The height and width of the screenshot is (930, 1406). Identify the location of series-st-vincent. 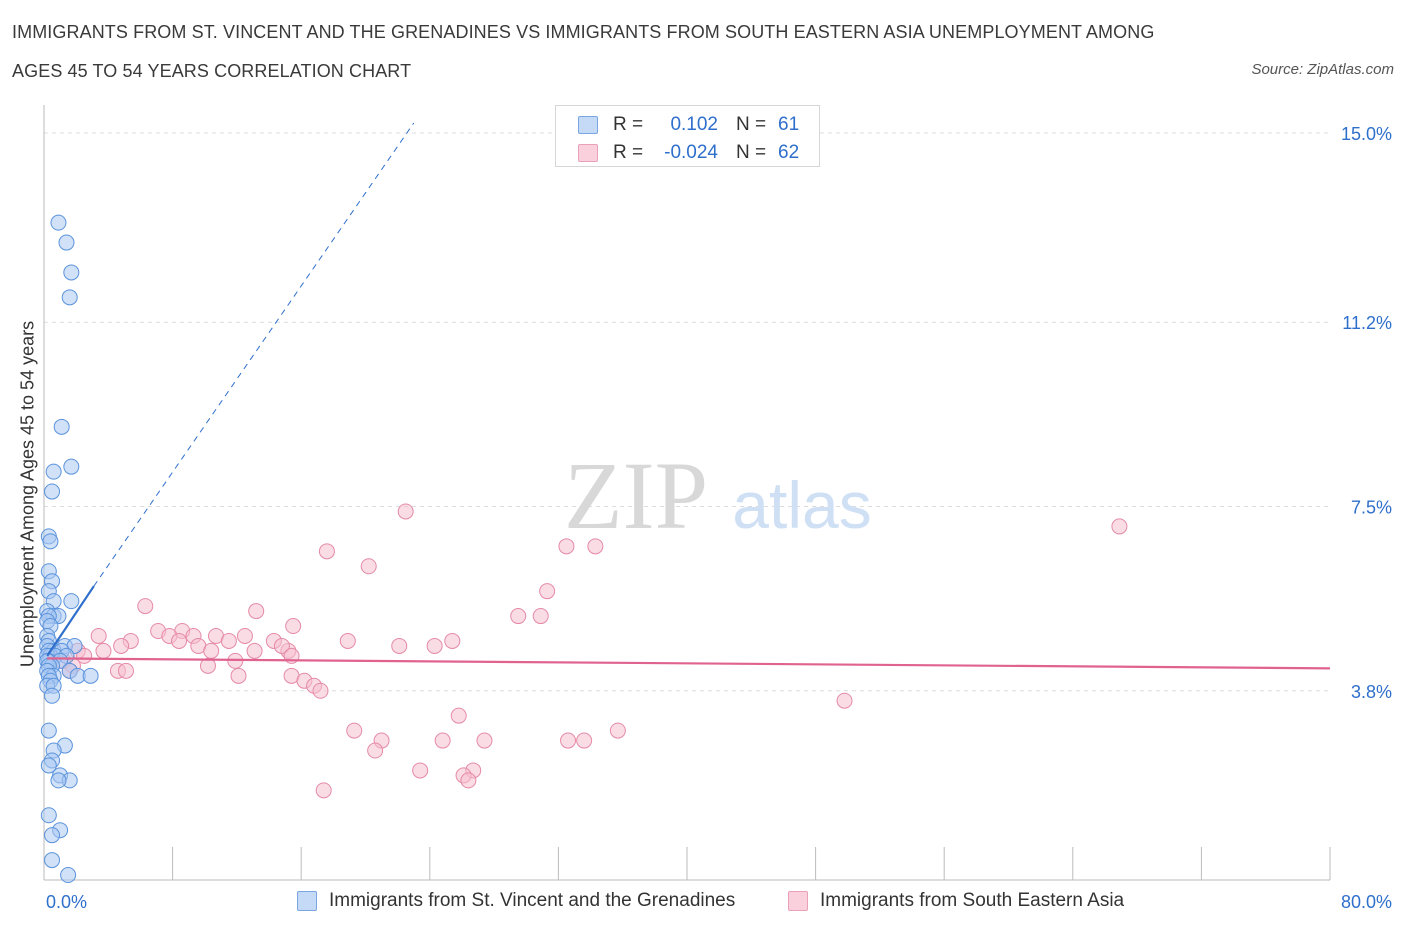
(69, 549).